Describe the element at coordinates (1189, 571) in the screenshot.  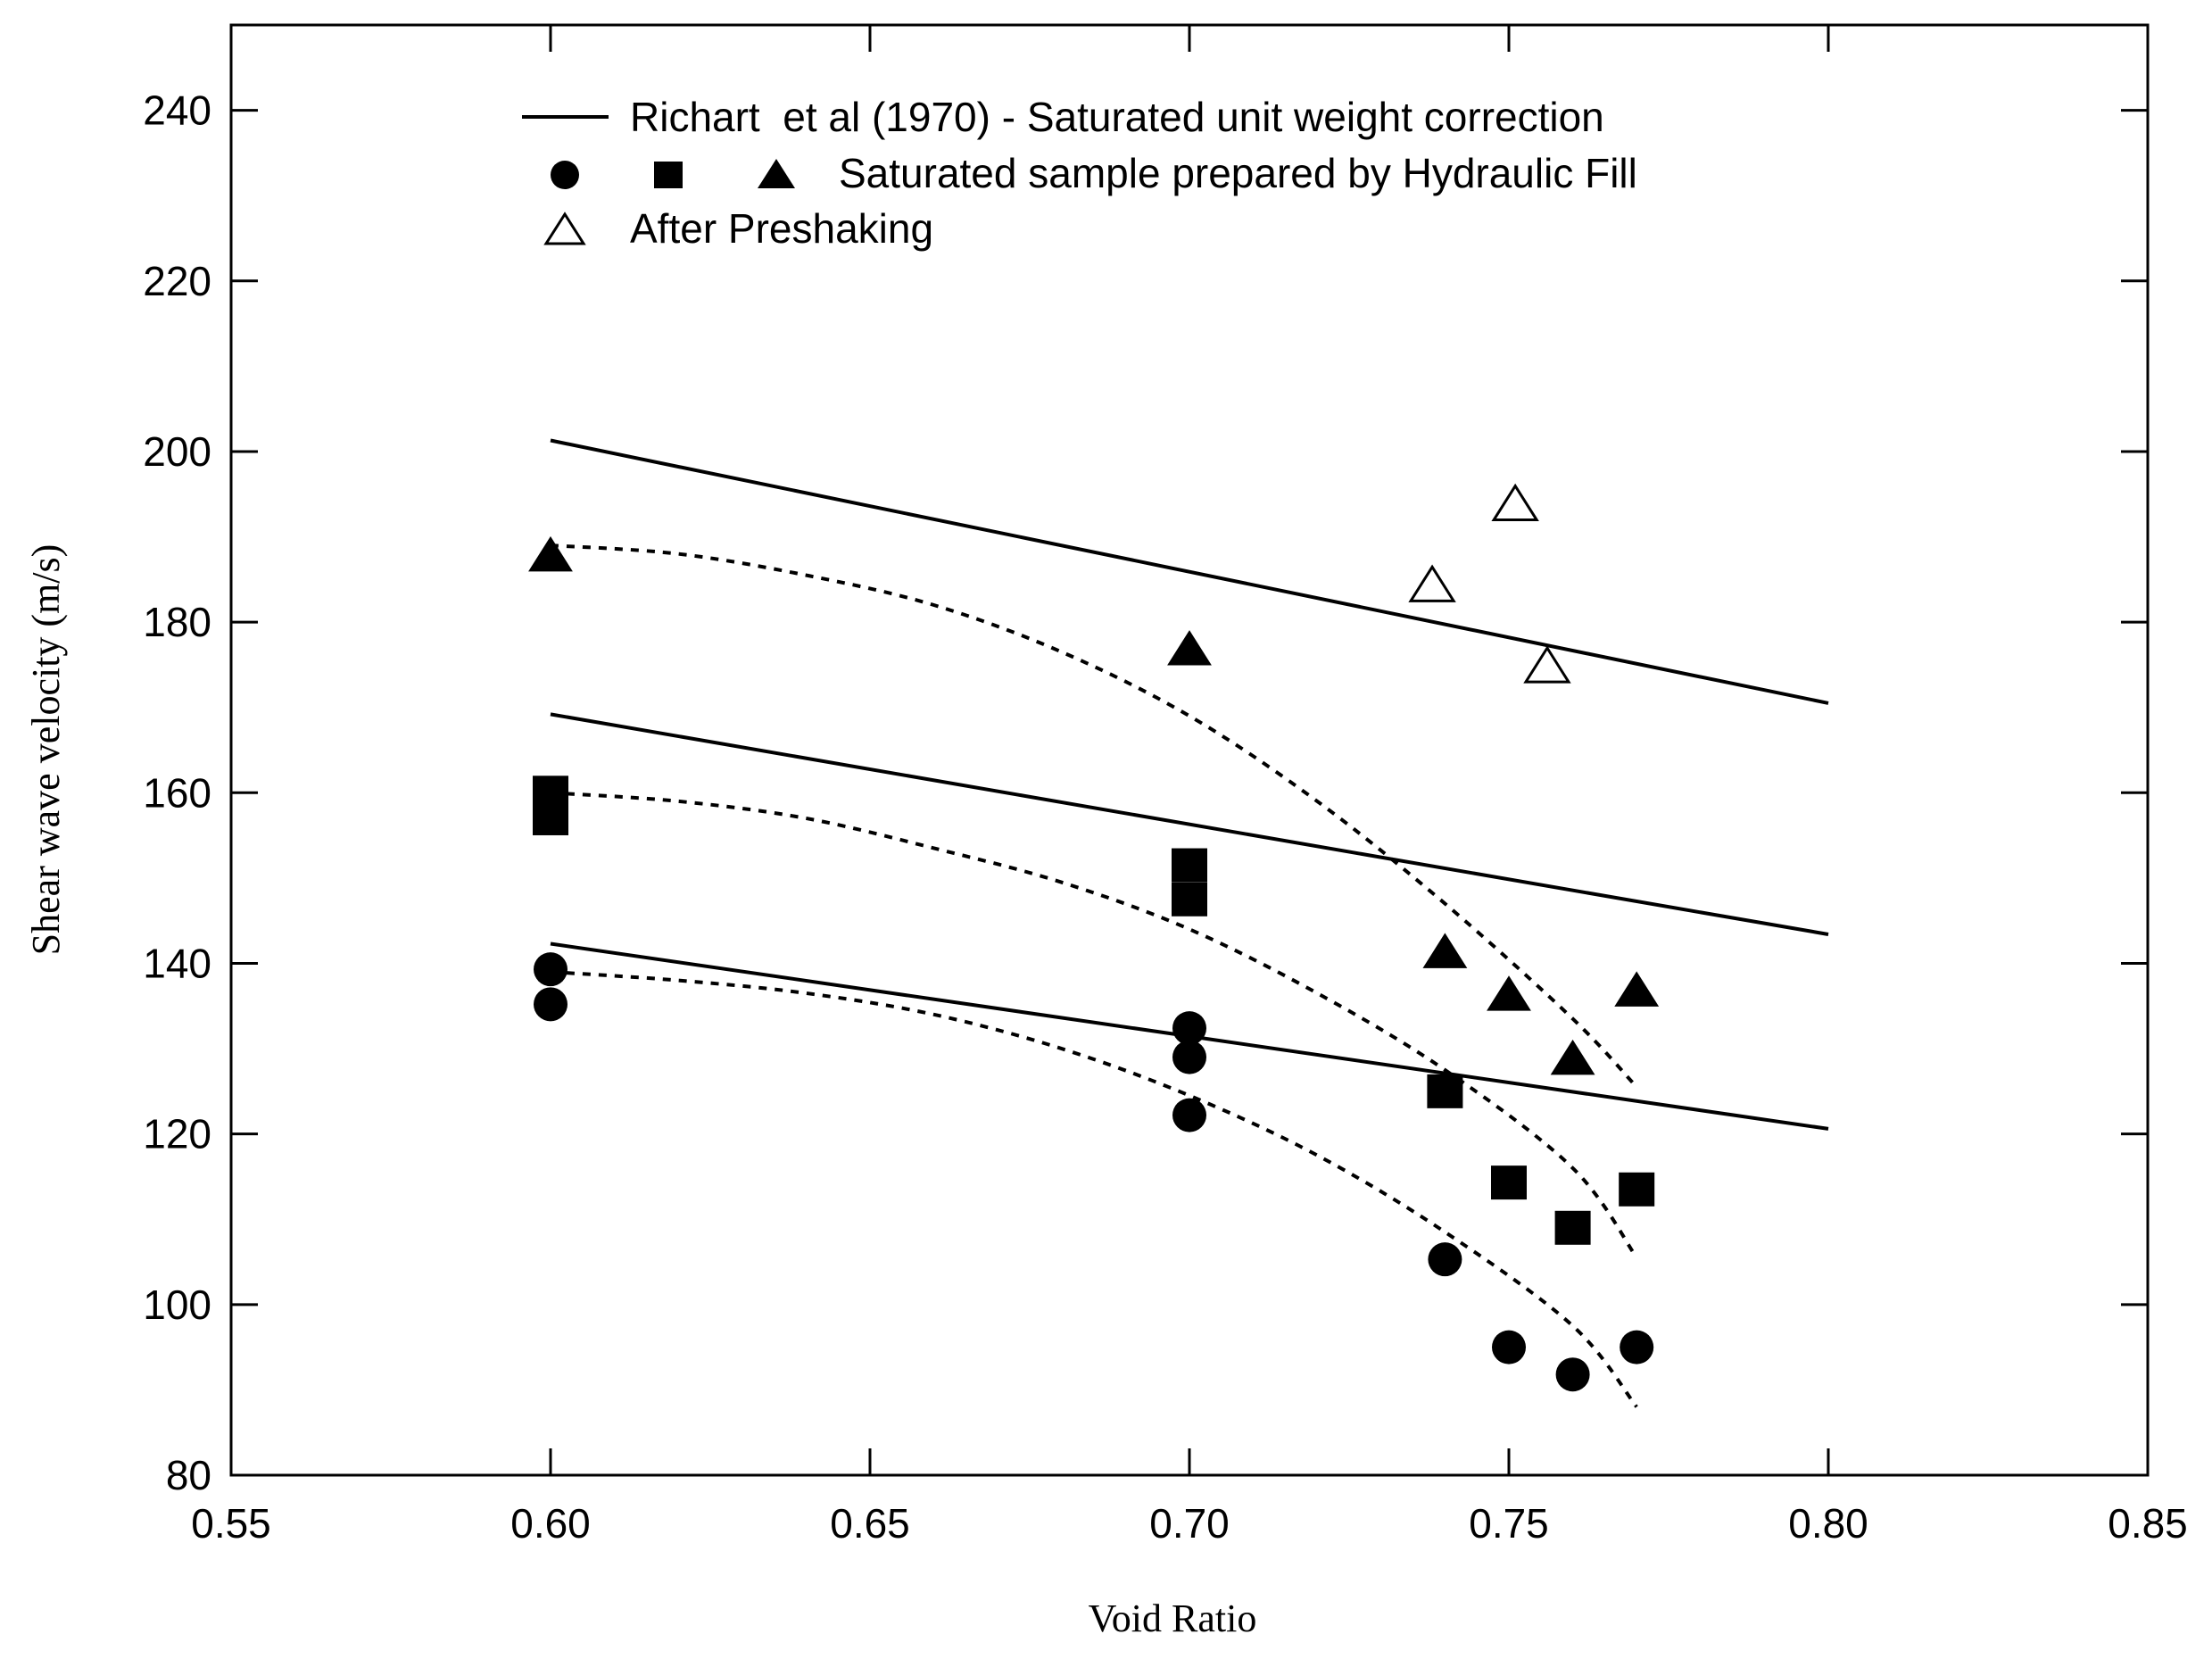
I see `series-line-richart-upper` at that location.